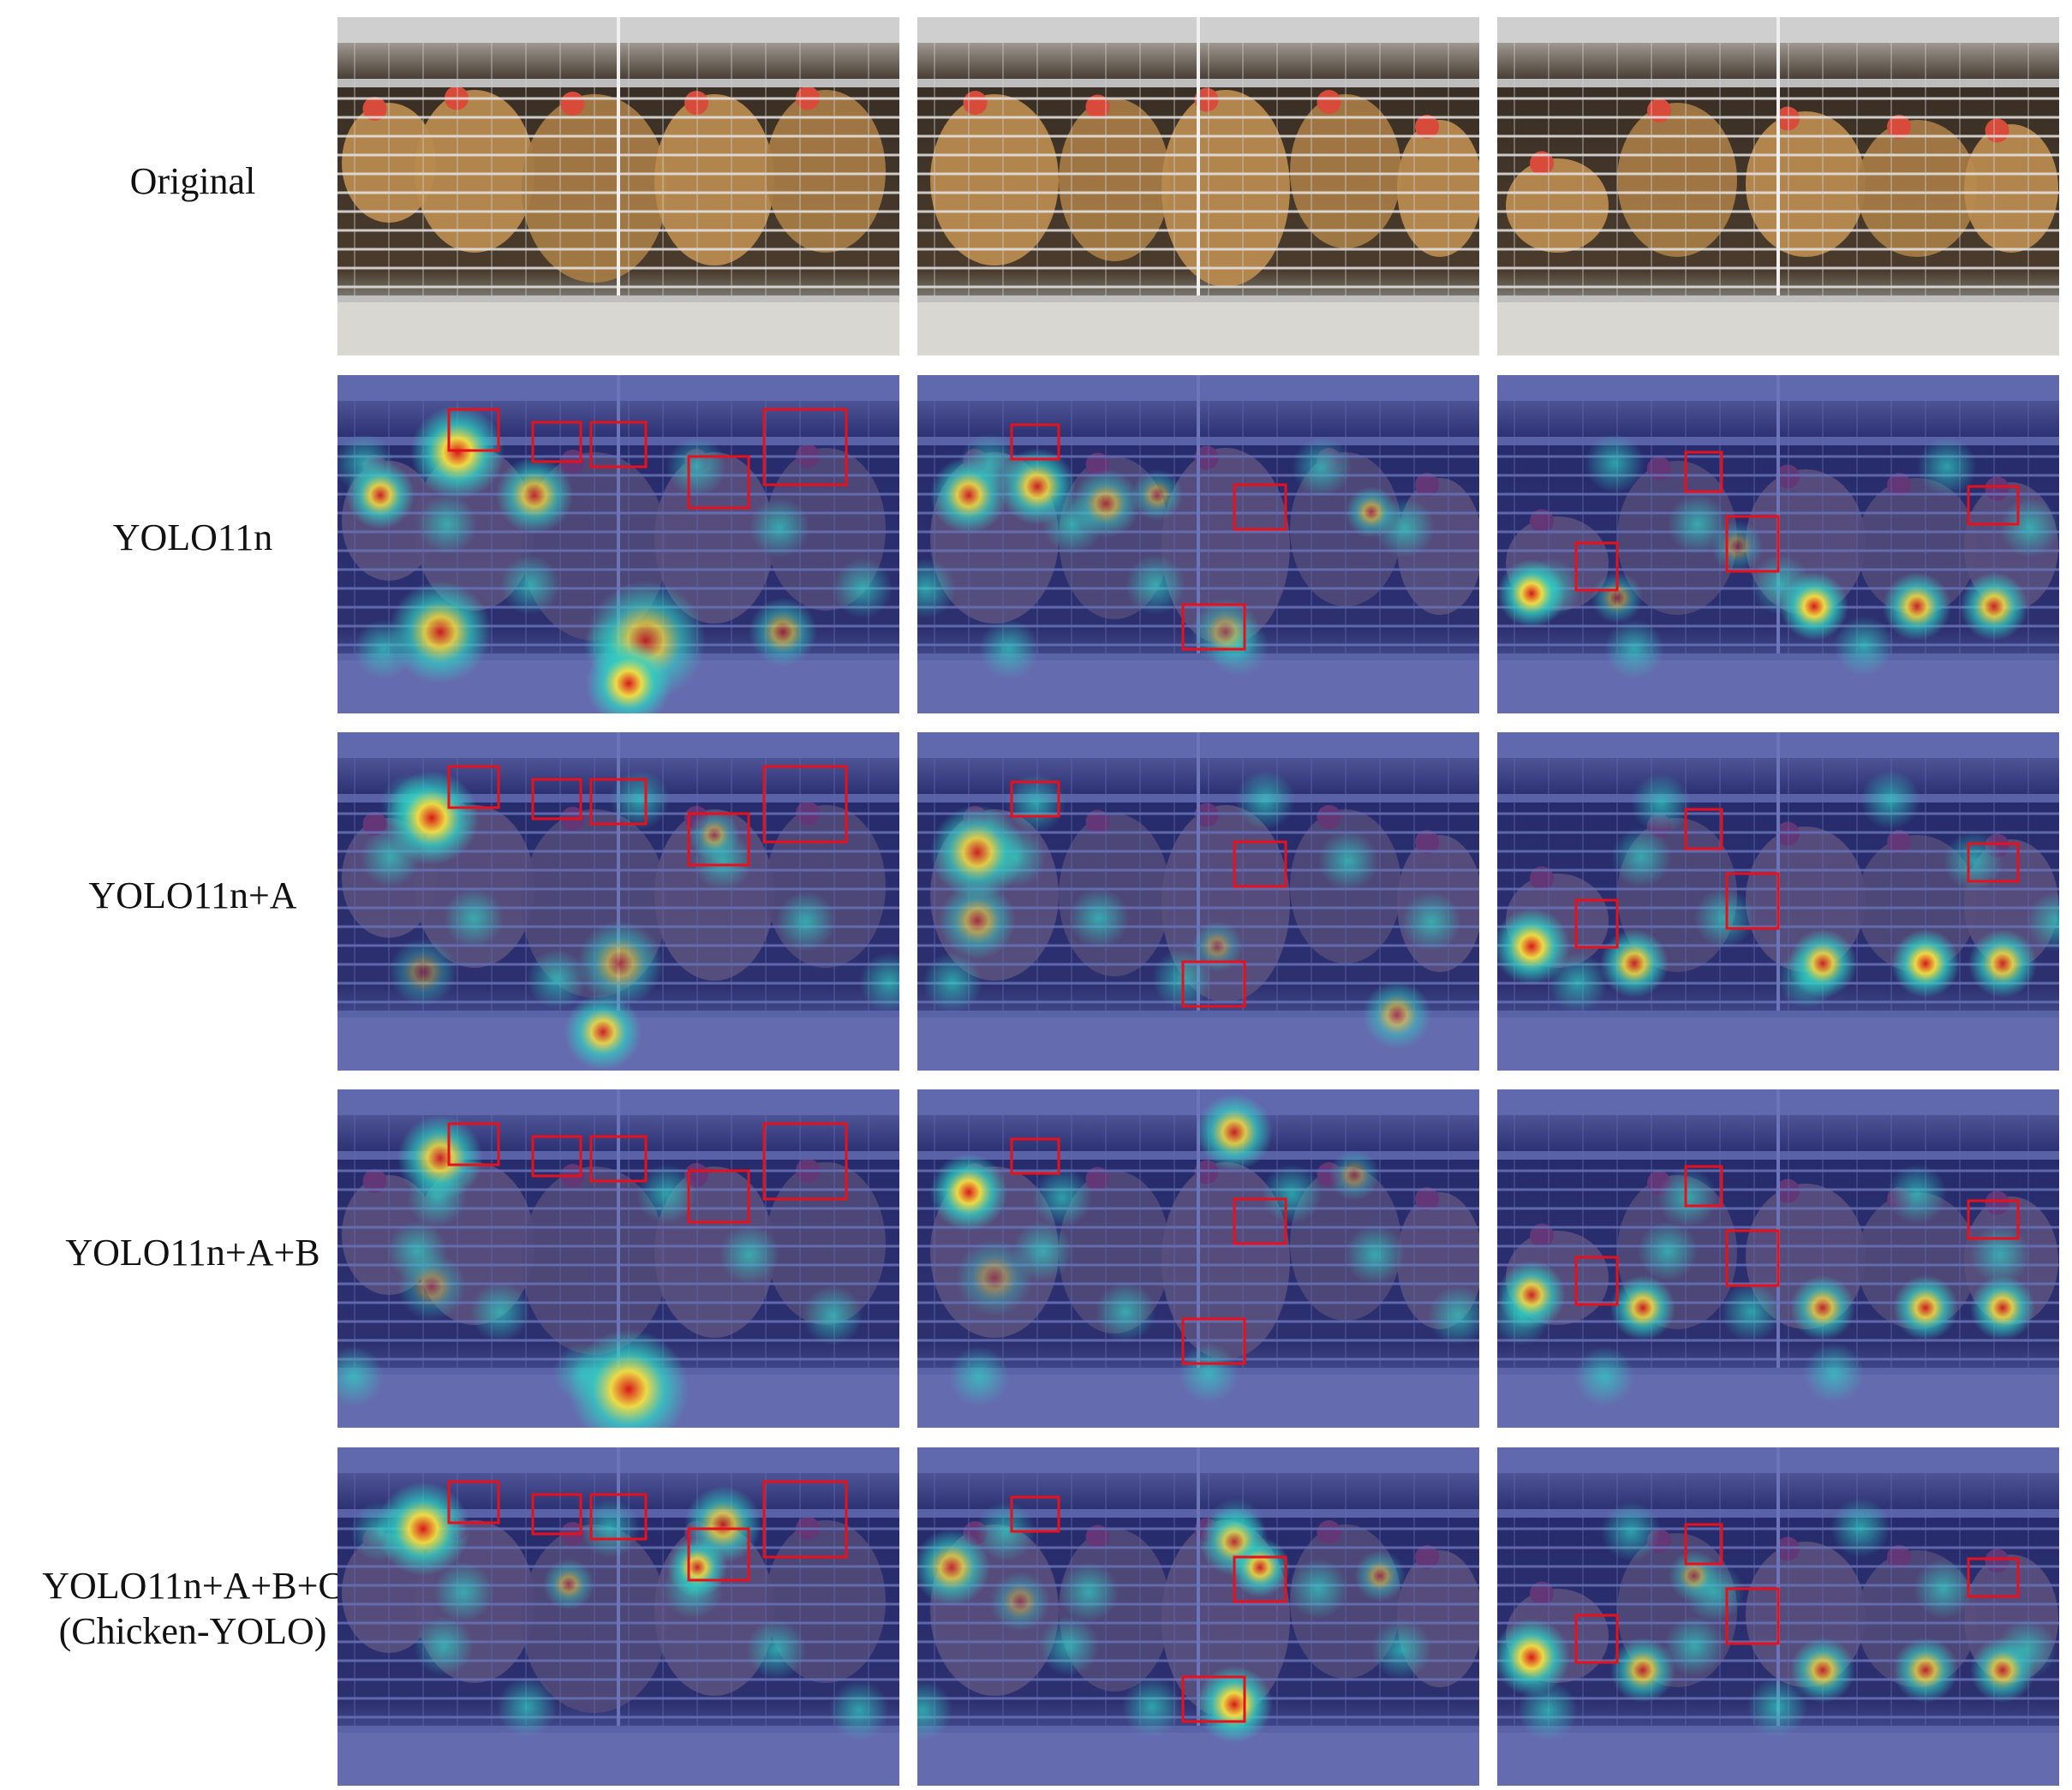 This screenshot has height=1790, width=2072. I want to click on row-label-line: YOLO11n+A+B, so click(192, 1253).